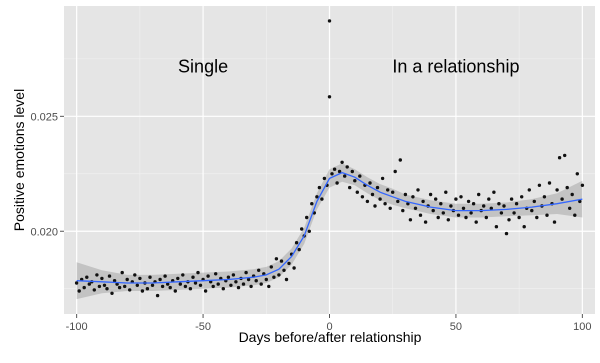  What do you see at coordinates (77, 327) in the screenshot?
I see `x-tick-label: -100` at bounding box center [77, 327].